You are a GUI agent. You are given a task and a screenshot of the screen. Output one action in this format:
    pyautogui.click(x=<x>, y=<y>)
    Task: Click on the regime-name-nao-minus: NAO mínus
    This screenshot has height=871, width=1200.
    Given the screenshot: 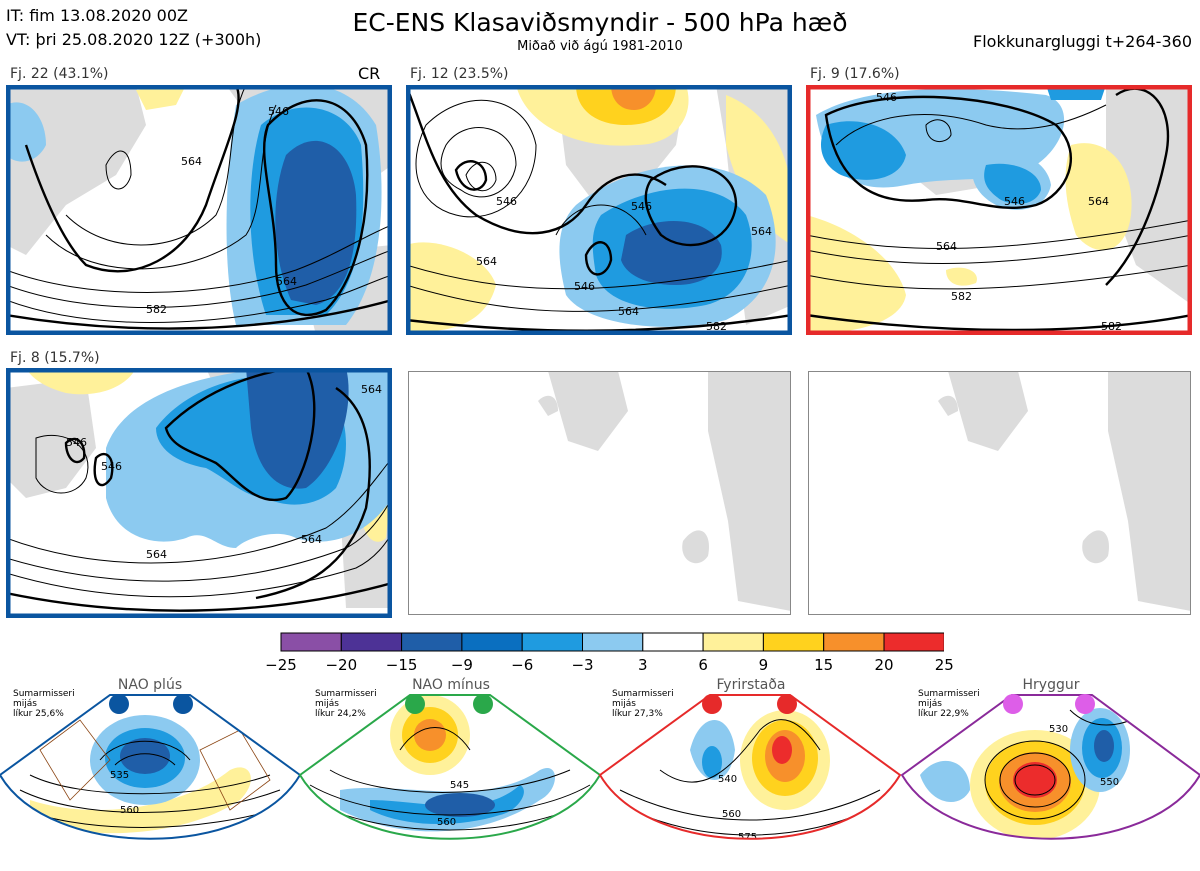 What is the action you would take?
    pyautogui.click(x=451, y=685)
    